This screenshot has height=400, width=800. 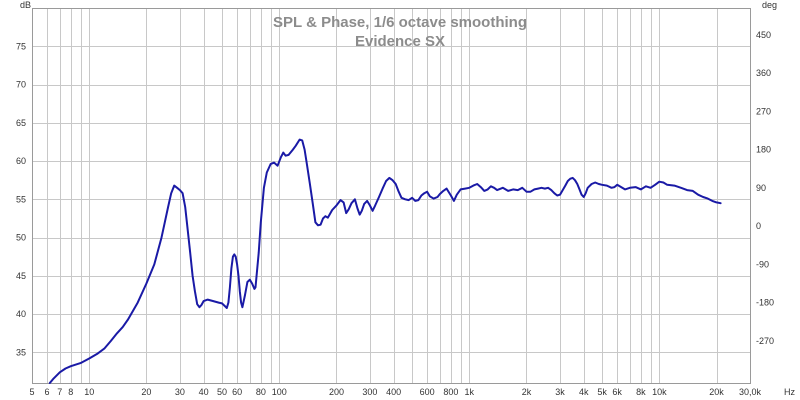 I want to click on x-tick-label: 60, so click(x=237, y=392).